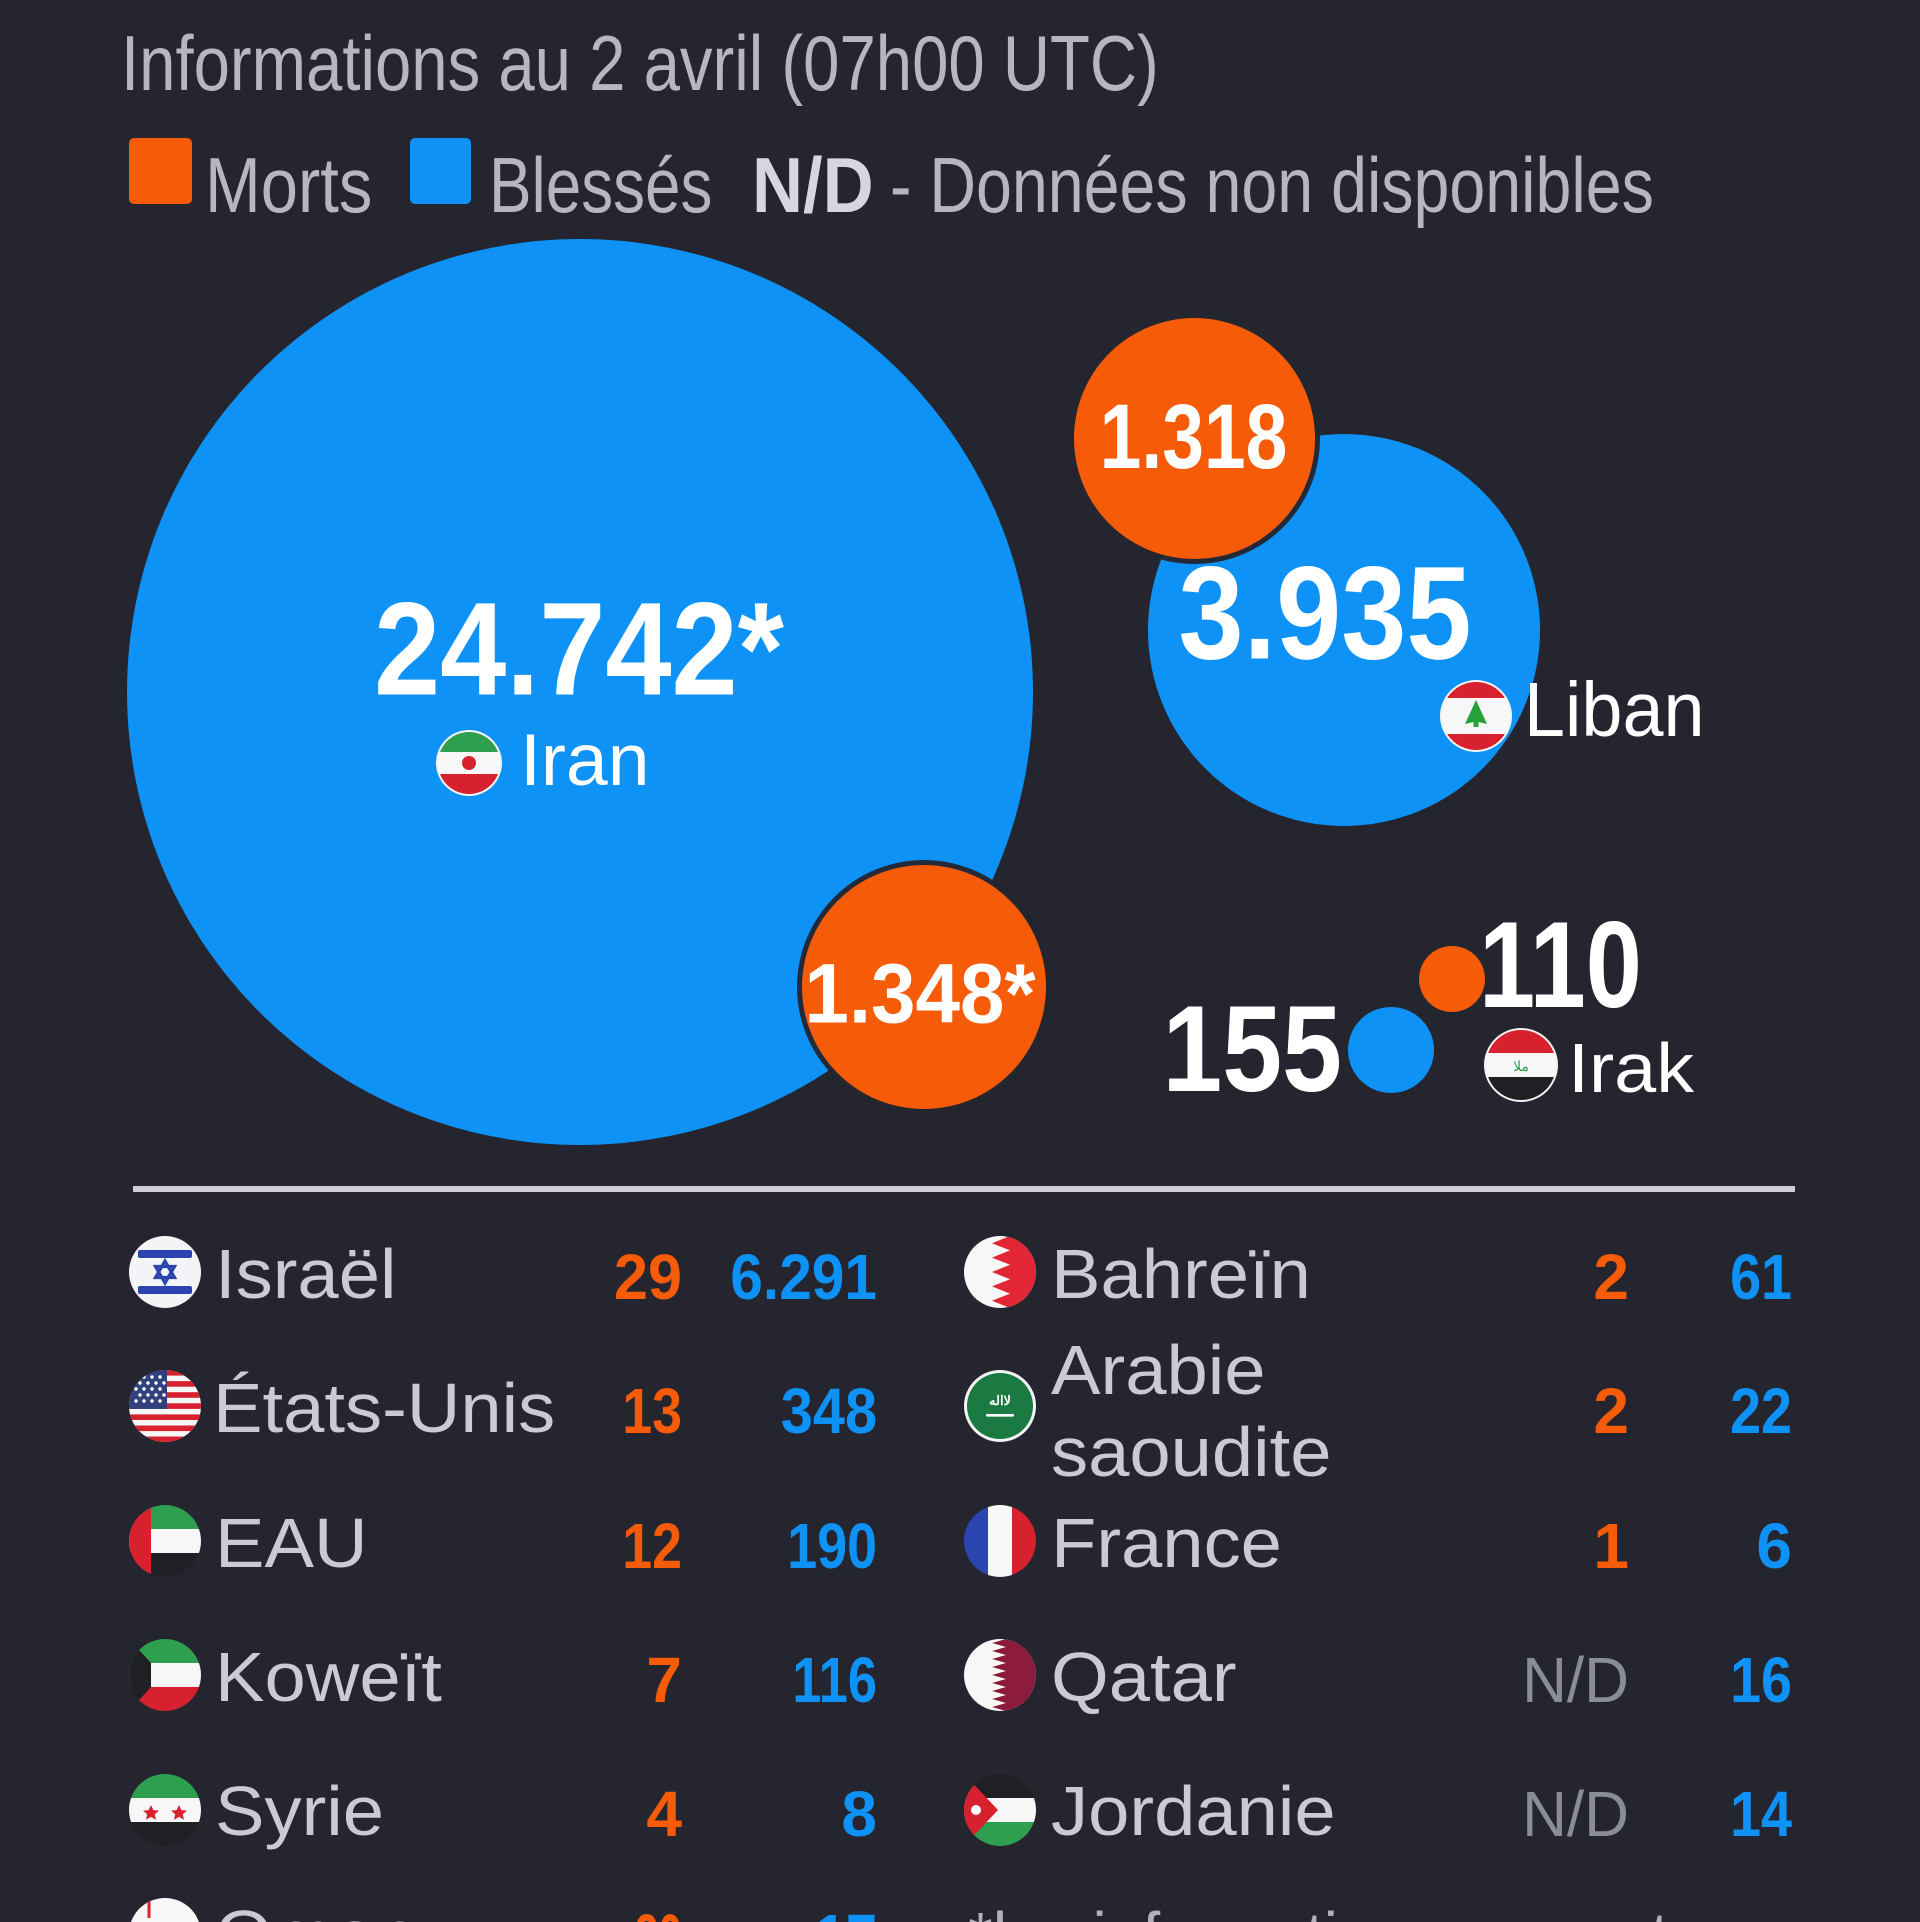  I want to click on svg-text: ﻟﺎاله, so click(1000, 1400).